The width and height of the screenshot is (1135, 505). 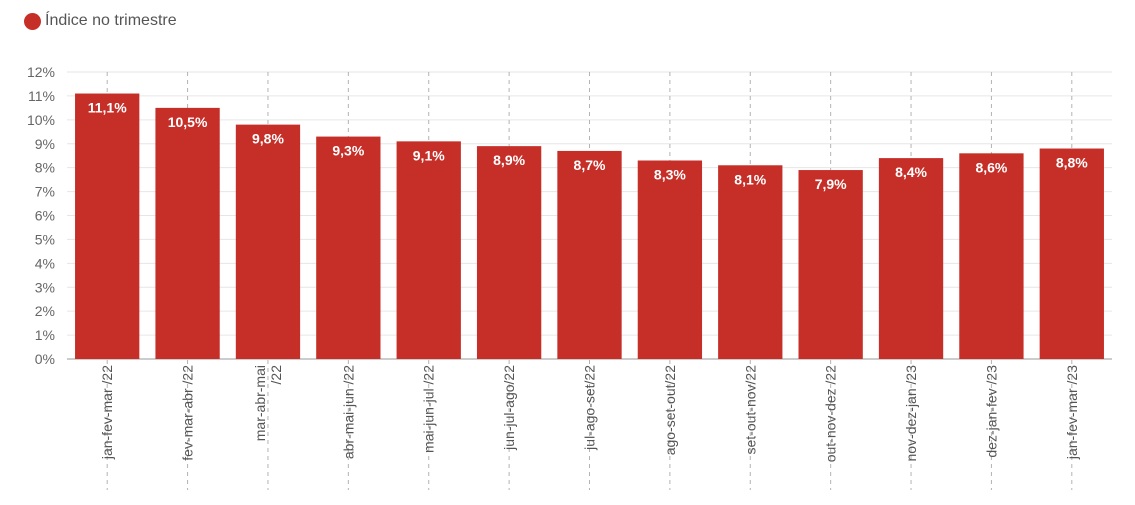 What do you see at coordinates (429, 155) in the screenshot?
I see `data-label: 9,1%` at bounding box center [429, 155].